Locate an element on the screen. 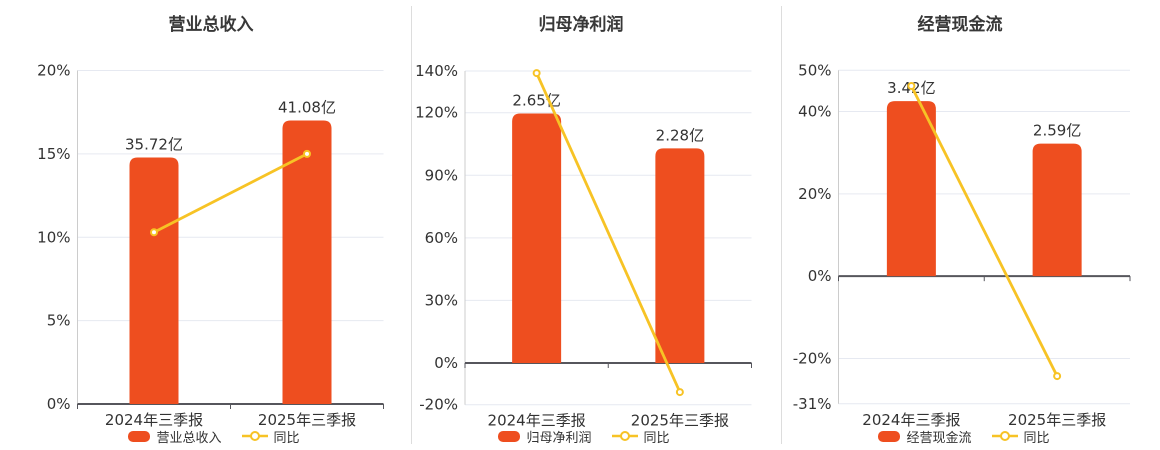  legend-net-profit: 归母净利润 同比 is located at coordinates (584, 437).